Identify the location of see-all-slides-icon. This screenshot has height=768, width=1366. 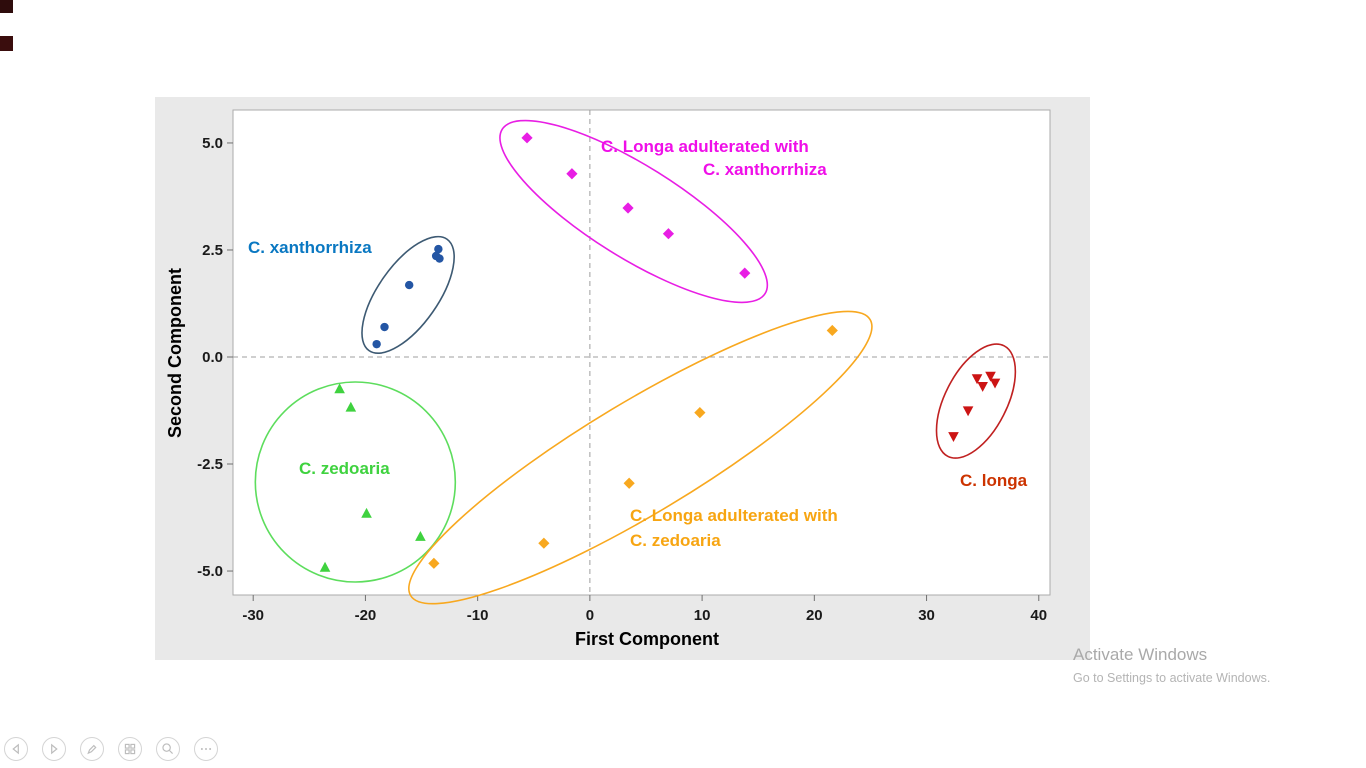
(130, 749).